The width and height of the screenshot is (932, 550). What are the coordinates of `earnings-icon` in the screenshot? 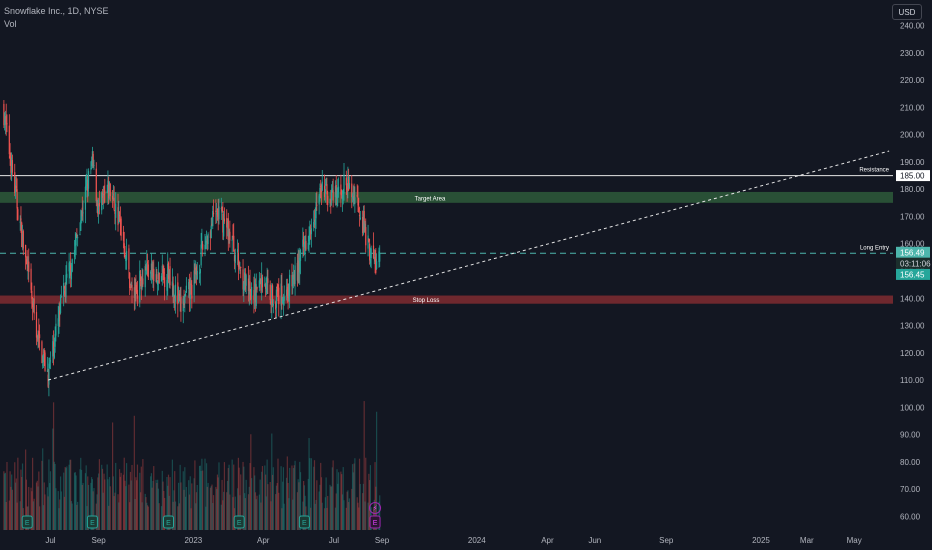 It's located at (239, 522).